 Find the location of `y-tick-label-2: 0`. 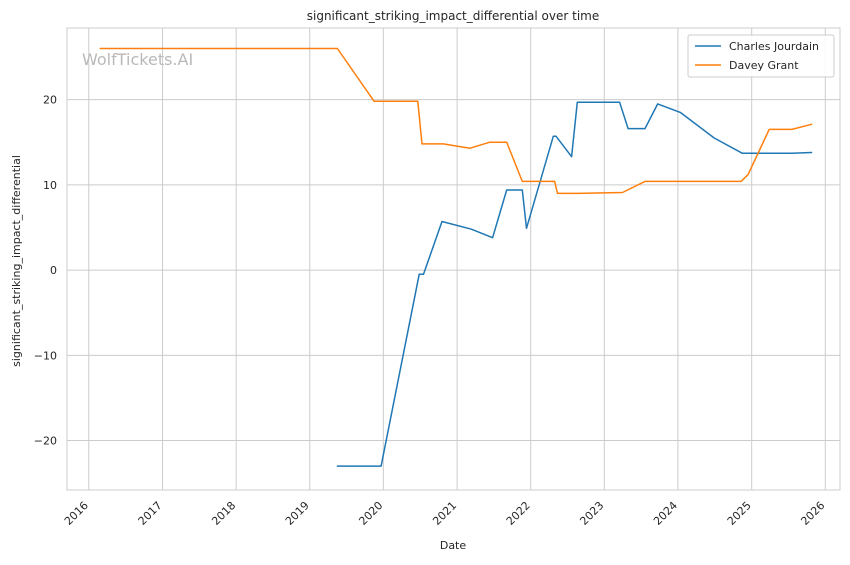

y-tick-label-2: 0 is located at coordinates (53, 270).